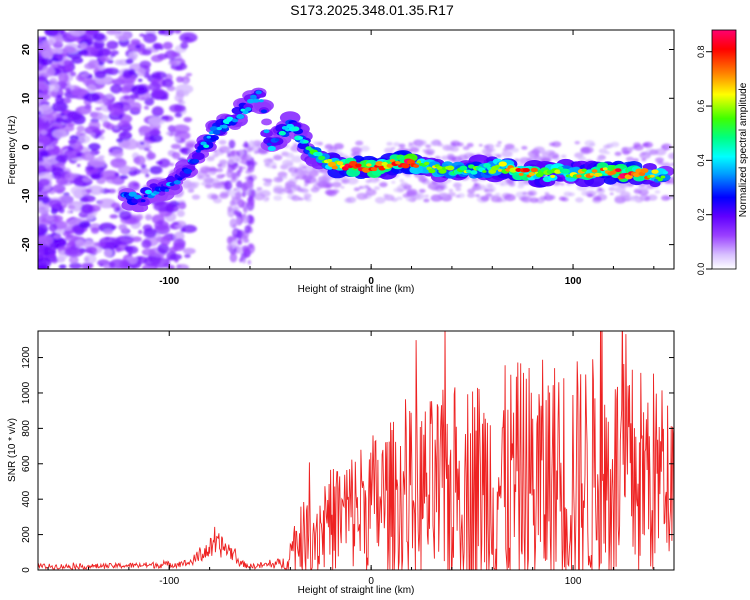 The image size is (750, 600). What do you see at coordinates (701, 160) in the screenshot?
I see `colorbar-tick-label: 0.4` at bounding box center [701, 160].